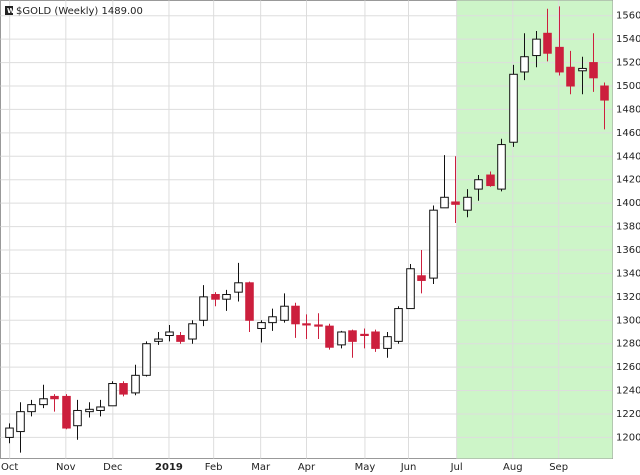 Image resolution: width=640 pixels, height=475 pixels. I want to click on x-tick-label: Sep, so click(558, 467).